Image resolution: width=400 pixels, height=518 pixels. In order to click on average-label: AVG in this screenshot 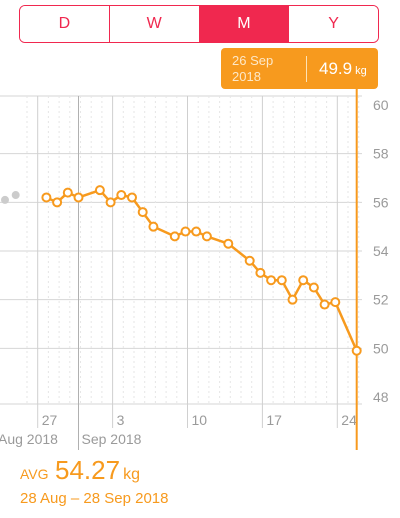, I will do `click(34, 474)`.